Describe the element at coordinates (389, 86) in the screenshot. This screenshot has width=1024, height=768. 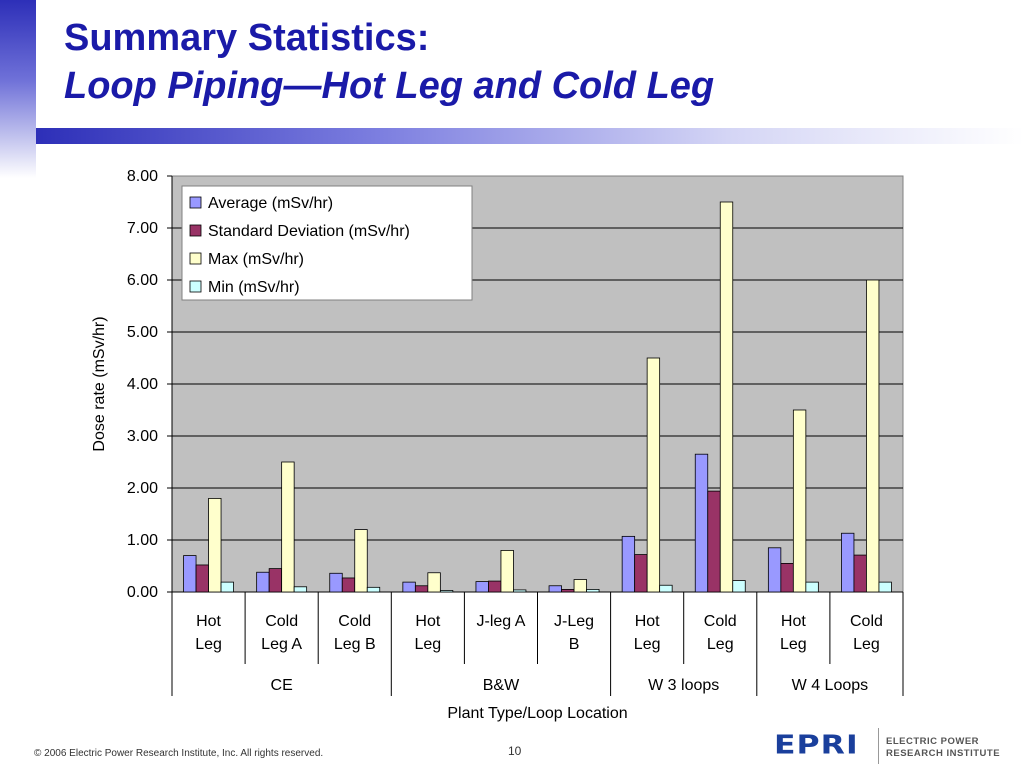
I see `slide-title-line2: Loop Piping—Hot Leg and Cold Leg` at that location.